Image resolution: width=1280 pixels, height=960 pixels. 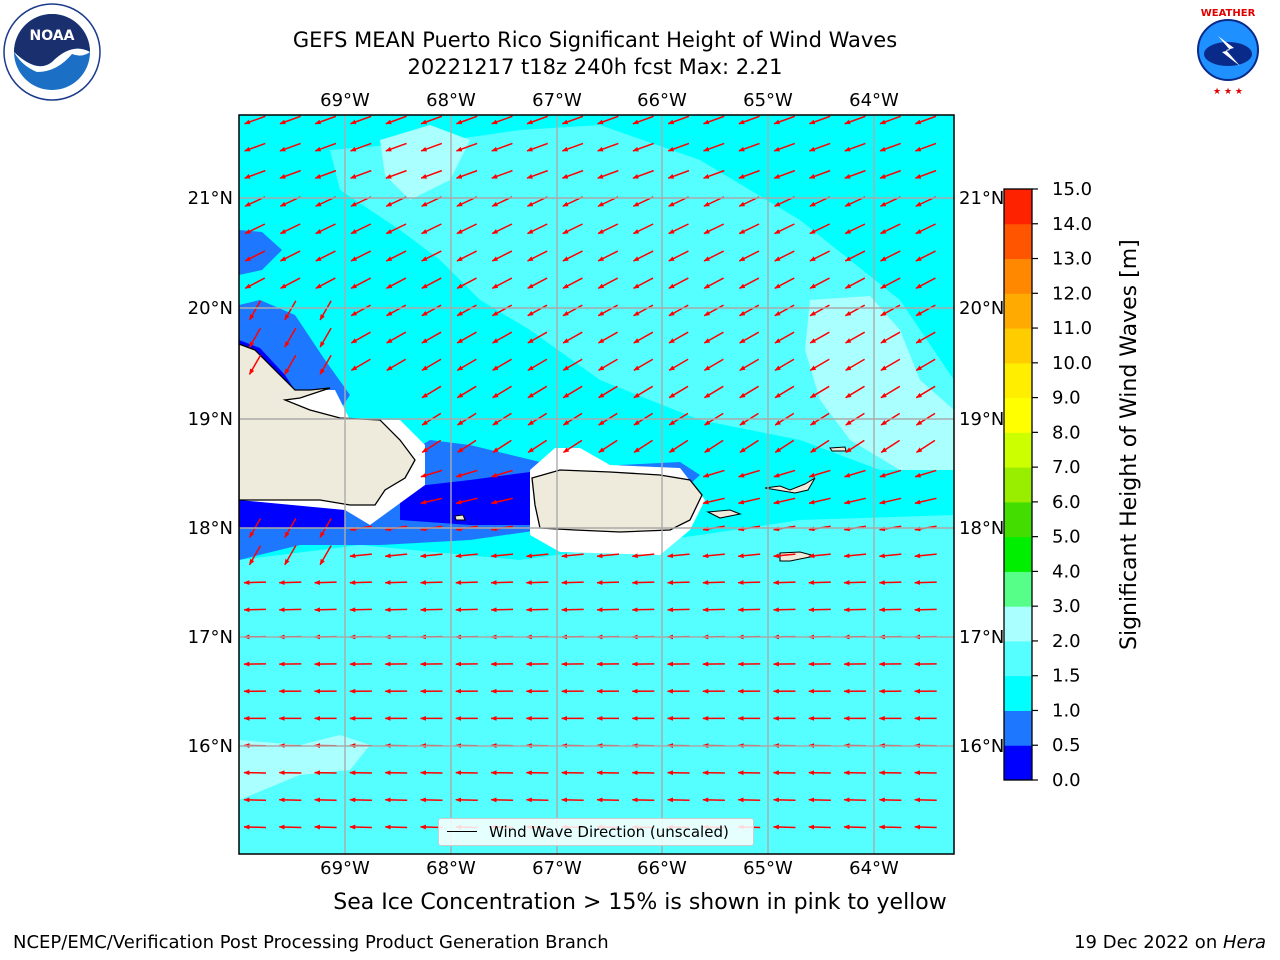 What do you see at coordinates (210, 308) in the screenshot?
I see `lat-label-left: 20°N` at bounding box center [210, 308].